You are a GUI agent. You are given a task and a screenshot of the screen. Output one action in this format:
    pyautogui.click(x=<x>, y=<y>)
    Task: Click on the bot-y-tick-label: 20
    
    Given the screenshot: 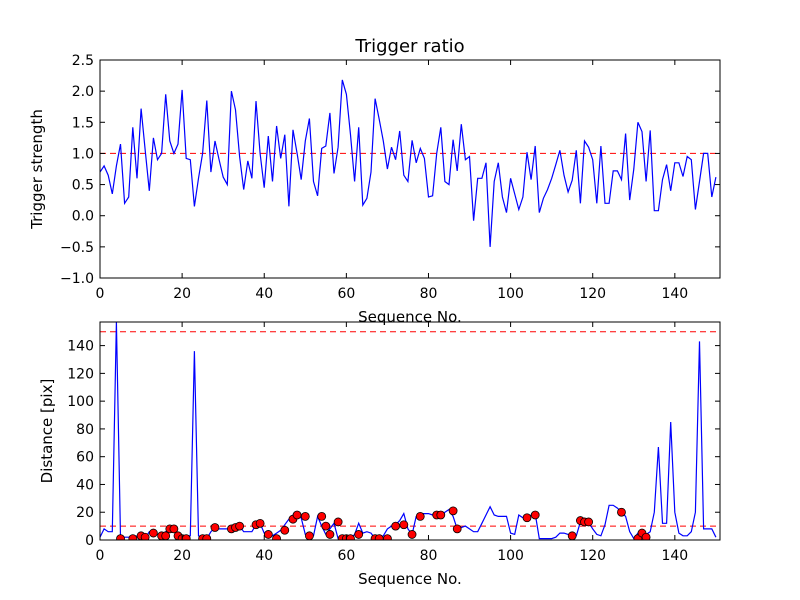 What is the action you would take?
    pyautogui.click(x=85, y=513)
    